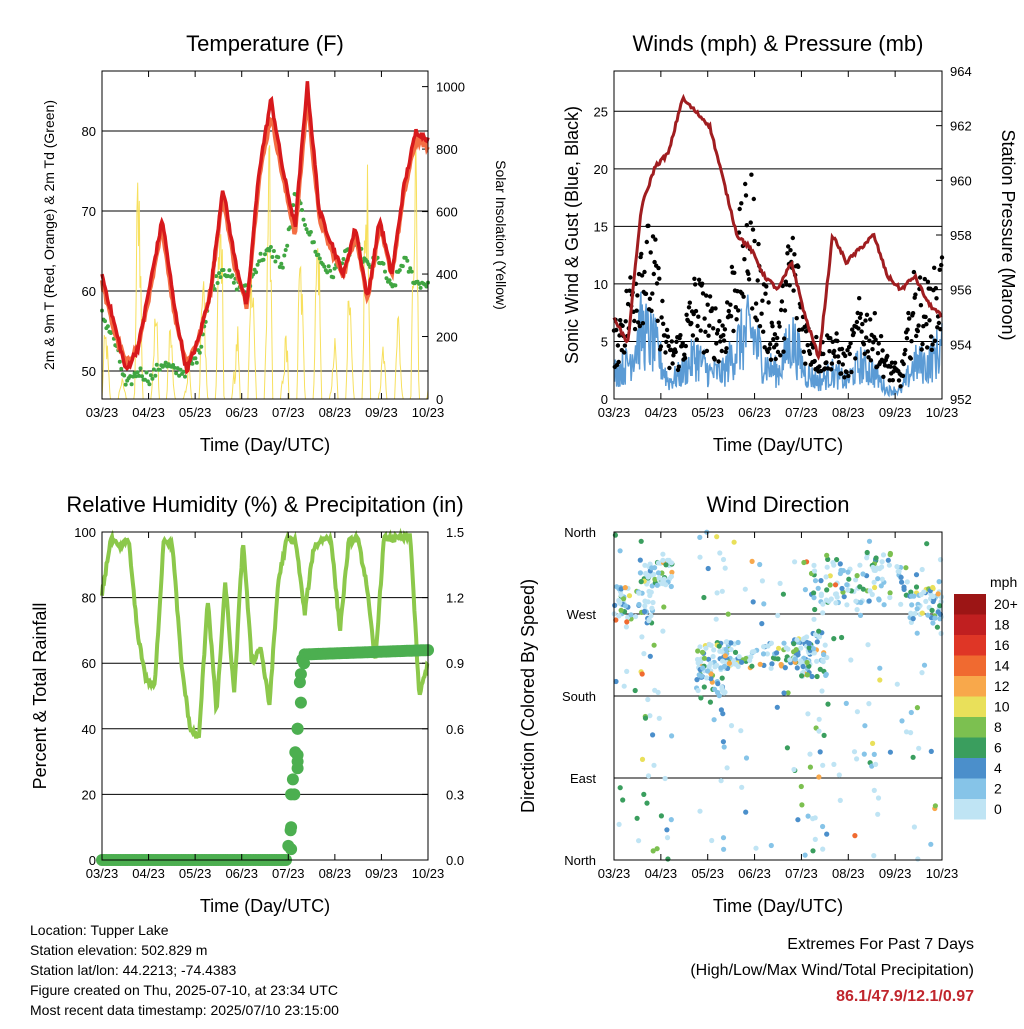 The height and width of the screenshot is (1029, 1024). What do you see at coordinates (601, 226) in the screenshot?
I see `y-tick-label: 15` at bounding box center [601, 226].